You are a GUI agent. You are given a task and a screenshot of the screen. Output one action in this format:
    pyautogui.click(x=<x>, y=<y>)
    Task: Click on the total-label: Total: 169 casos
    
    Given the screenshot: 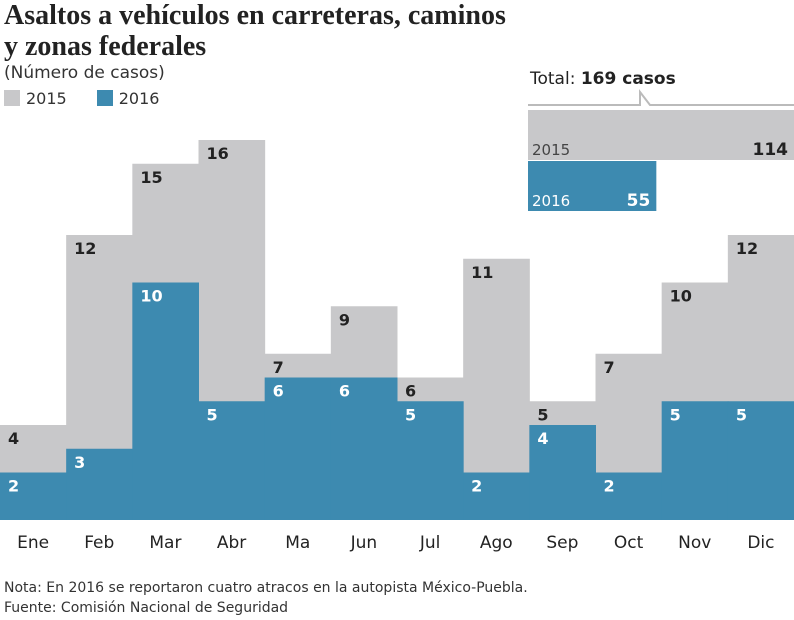 What is the action you would take?
    pyautogui.click(x=602, y=79)
    